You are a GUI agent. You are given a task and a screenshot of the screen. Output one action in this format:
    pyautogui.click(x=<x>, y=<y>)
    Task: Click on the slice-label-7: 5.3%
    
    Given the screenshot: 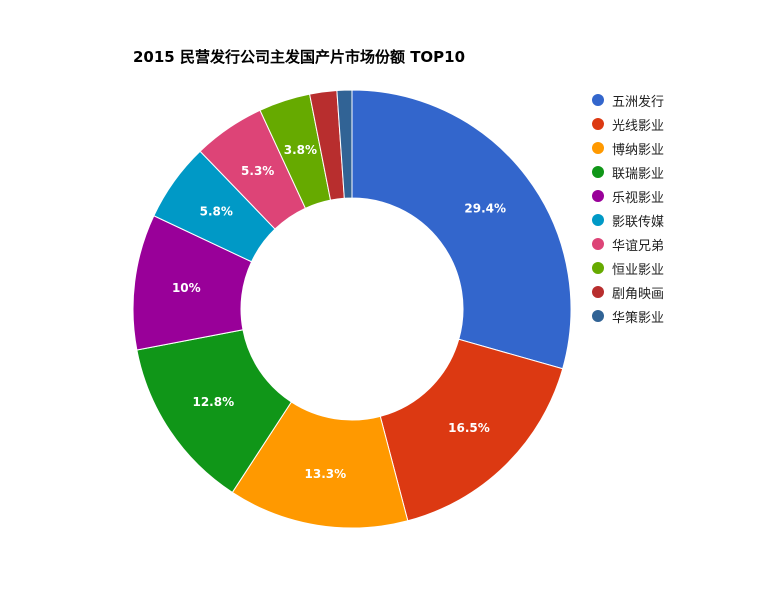 What is the action you would take?
    pyautogui.click(x=257, y=171)
    